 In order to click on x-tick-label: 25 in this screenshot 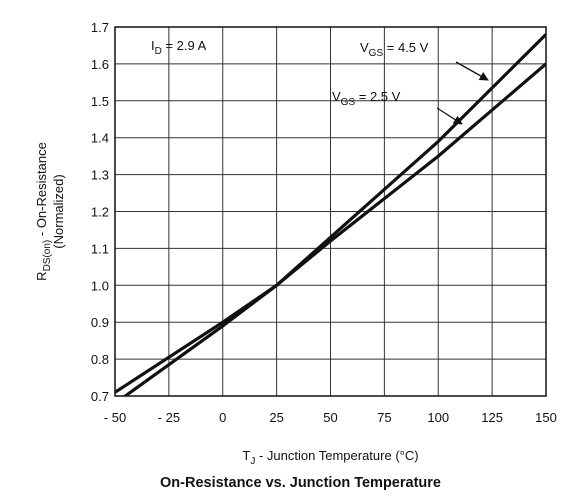, I will do `click(276, 417)`.